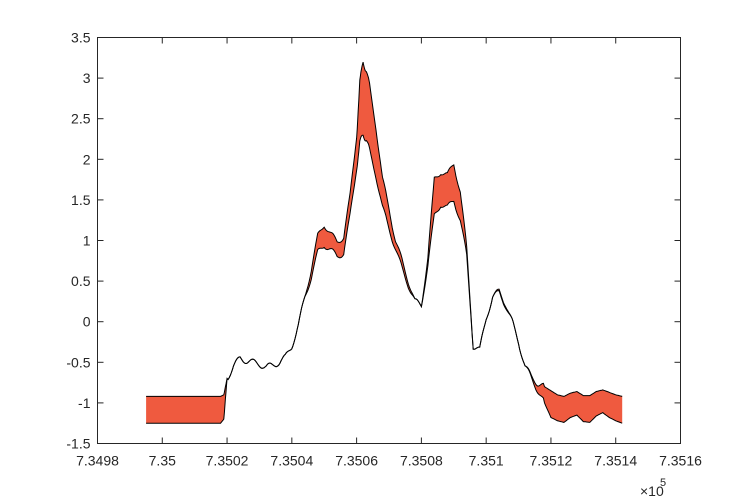  What do you see at coordinates (486, 461) in the screenshot?
I see `x-tick-label: 7.351` at bounding box center [486, 461].